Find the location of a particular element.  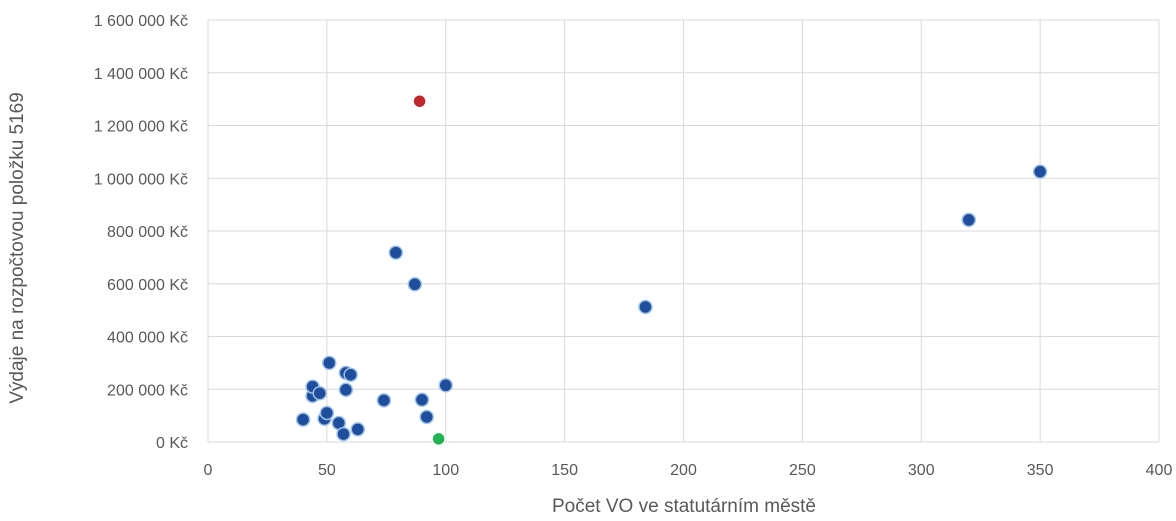

y-axis-title: Výdaje na rozpočtovou položku 5169 is located at coordinates (17, 248).